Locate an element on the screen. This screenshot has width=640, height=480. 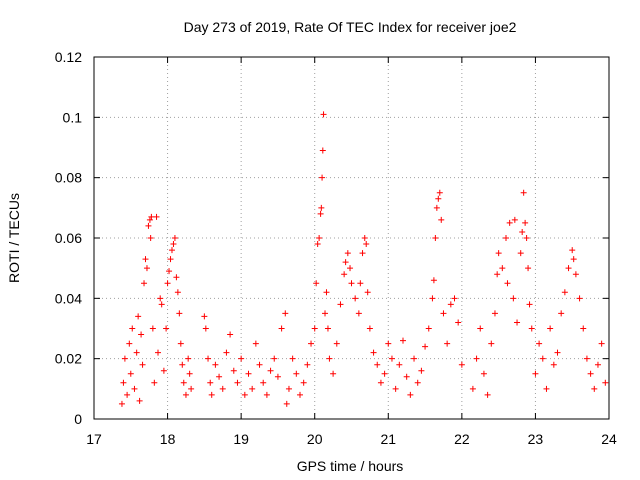
y-axis-label: ROTI / TECUs is located at coordinates (14, 238).